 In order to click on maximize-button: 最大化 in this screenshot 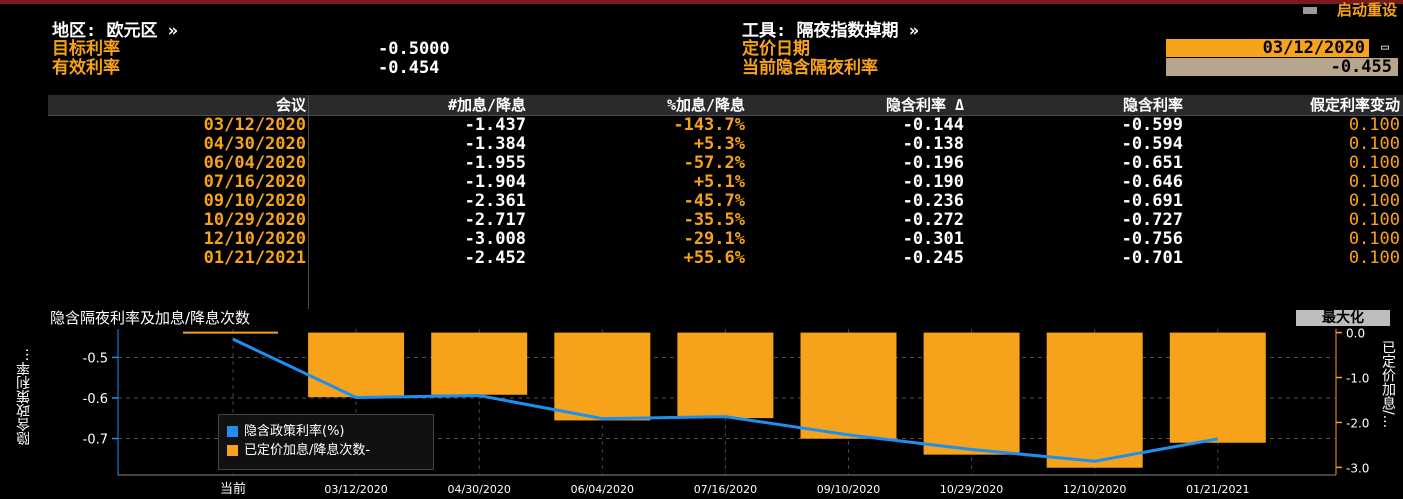, I will do `click(1343, 318)`.